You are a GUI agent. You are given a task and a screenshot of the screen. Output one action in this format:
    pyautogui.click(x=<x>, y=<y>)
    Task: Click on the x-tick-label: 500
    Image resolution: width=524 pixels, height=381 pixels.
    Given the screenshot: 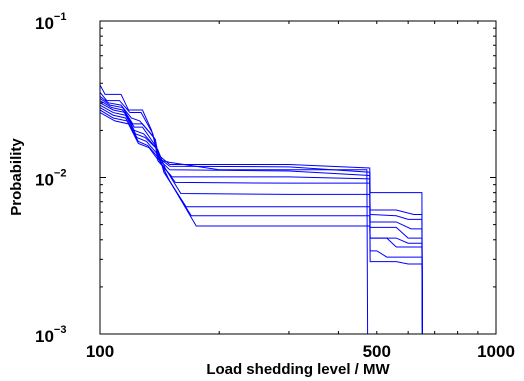 What is the action you would take?
    pyautogui.click(x=377, y=351)
    